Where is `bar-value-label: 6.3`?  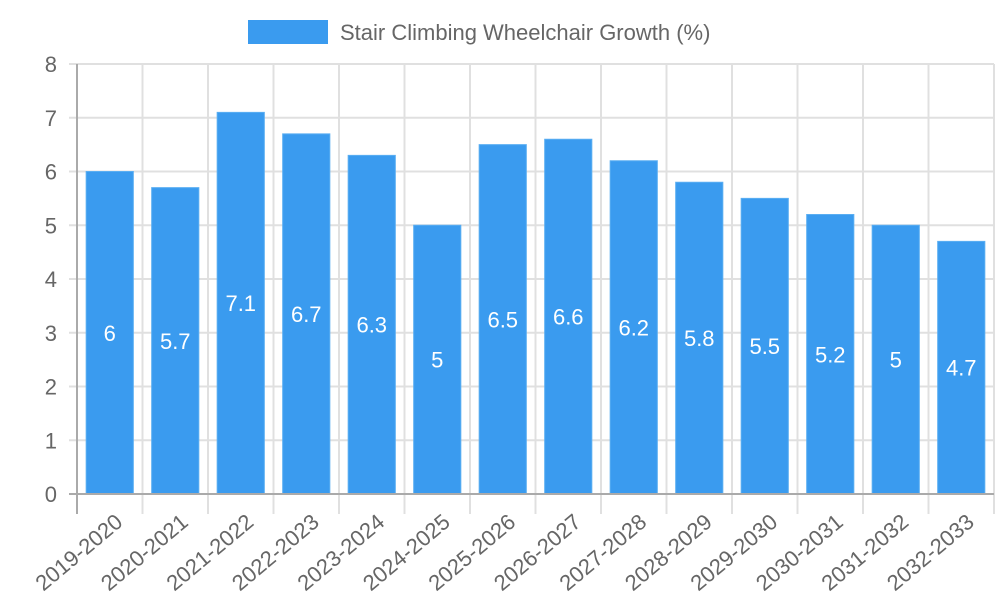
bar-value-label: 6.3 is located at coordinates (371, 325).